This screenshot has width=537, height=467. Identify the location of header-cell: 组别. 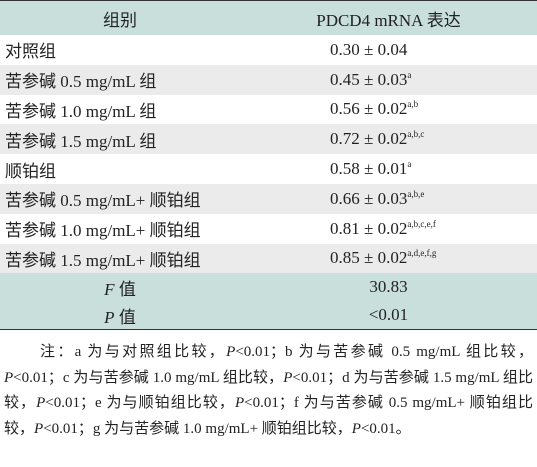
(120, 20).